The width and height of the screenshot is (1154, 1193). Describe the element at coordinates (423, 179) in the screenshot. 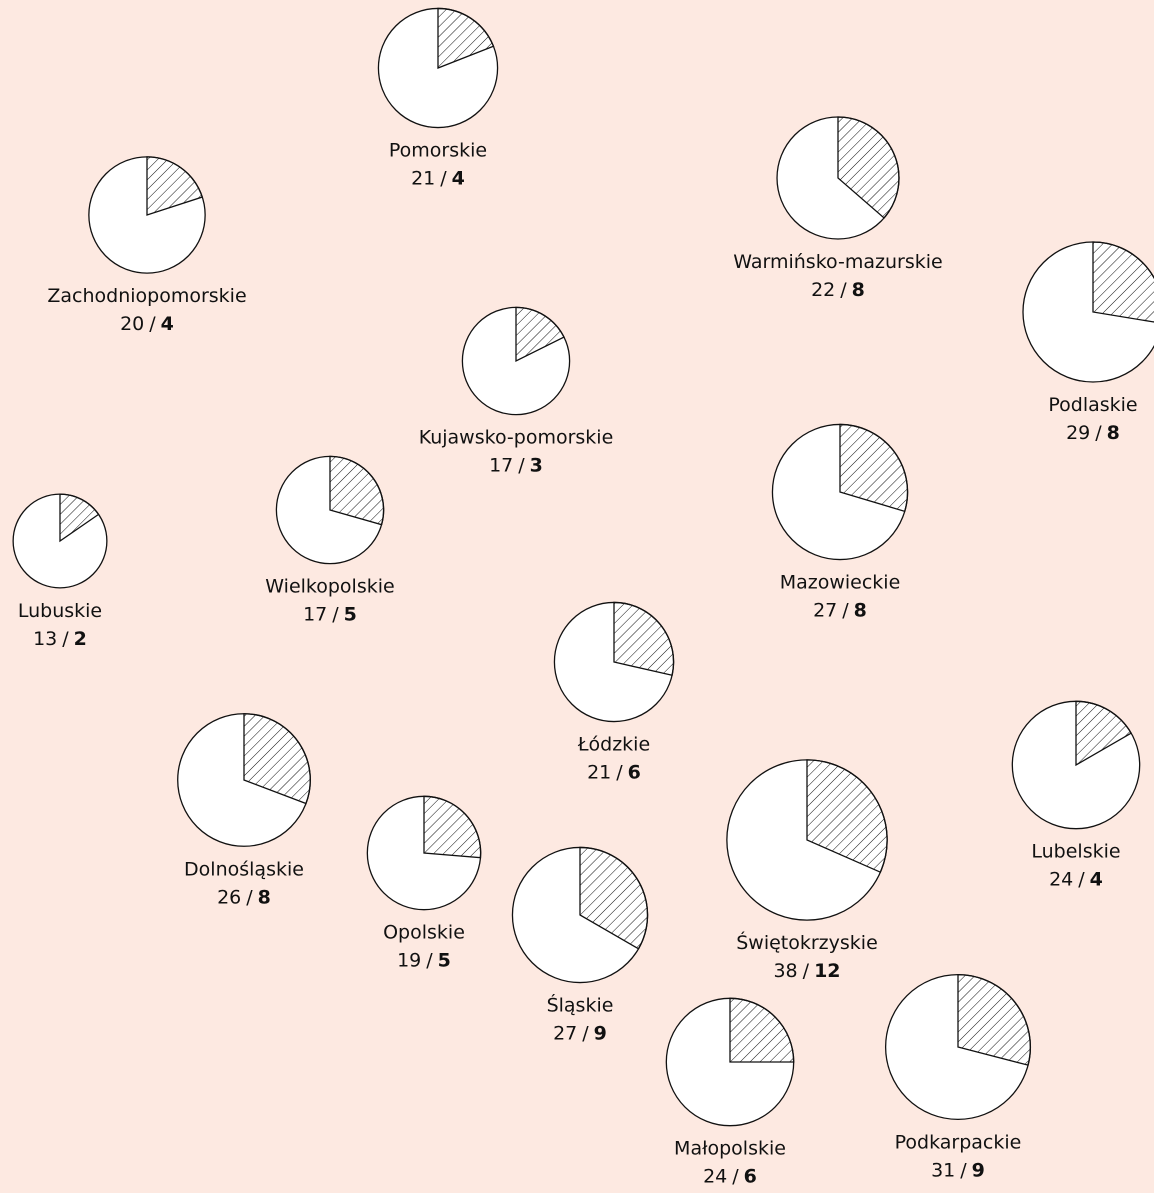

I see `total: 21` at that location.